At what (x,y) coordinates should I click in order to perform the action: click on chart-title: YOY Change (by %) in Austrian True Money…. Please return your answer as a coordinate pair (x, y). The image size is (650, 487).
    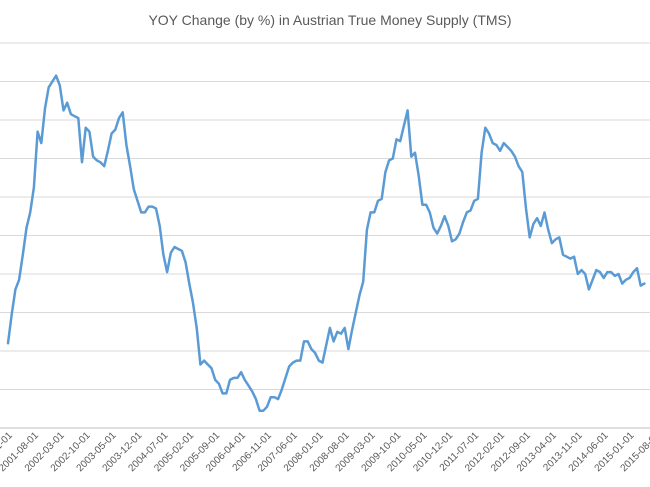
    Looking at the image, I should click on (329, 20).